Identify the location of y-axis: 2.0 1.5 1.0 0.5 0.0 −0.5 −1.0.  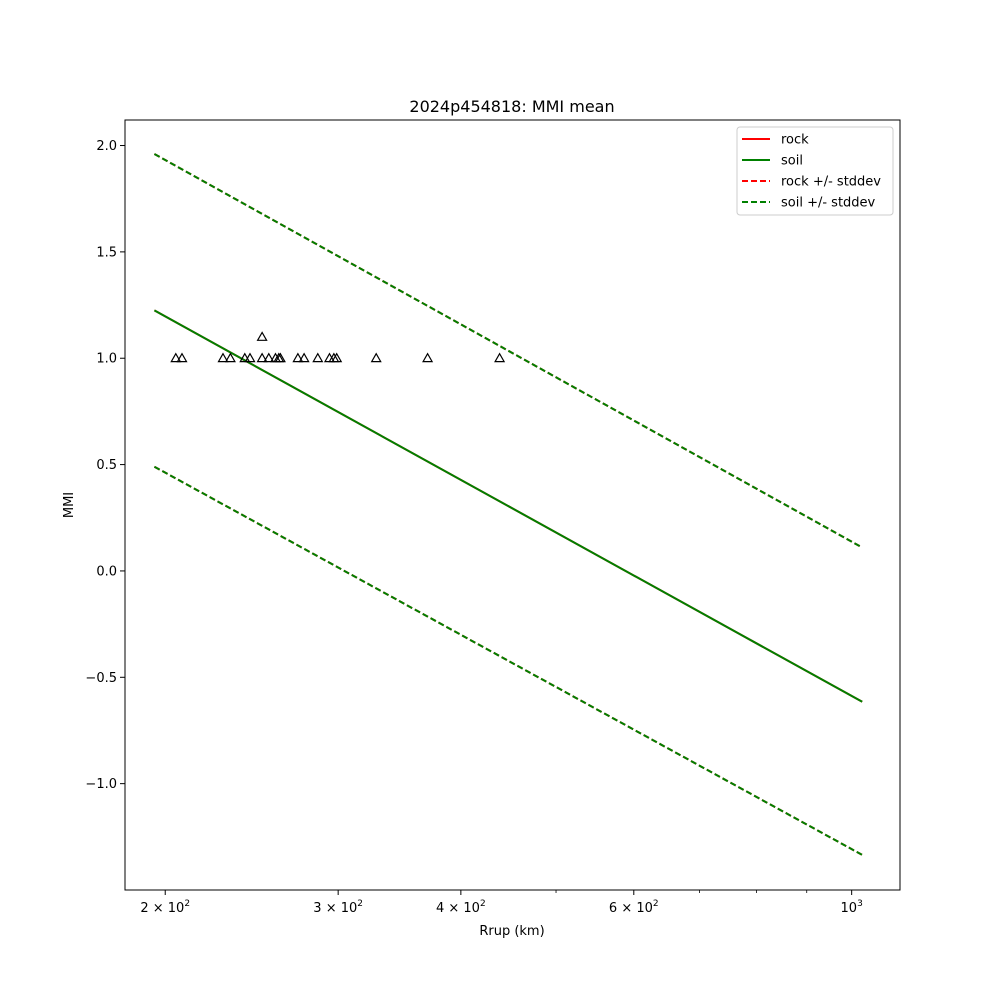
(105, 465).